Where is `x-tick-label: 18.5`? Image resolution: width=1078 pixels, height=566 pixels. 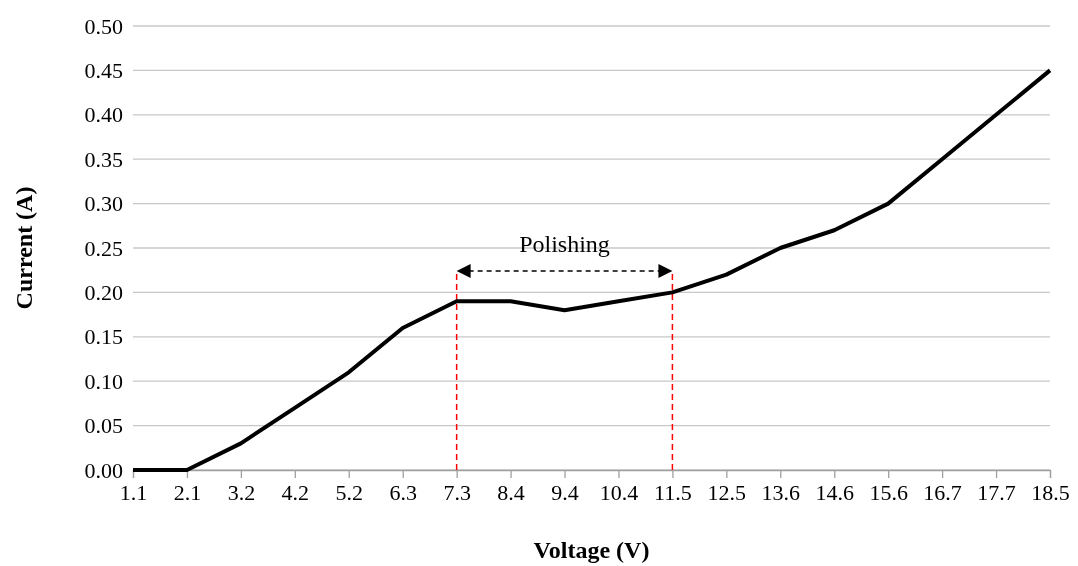
x-tick-label: 18.5 is located at coordinates (1050, 492).